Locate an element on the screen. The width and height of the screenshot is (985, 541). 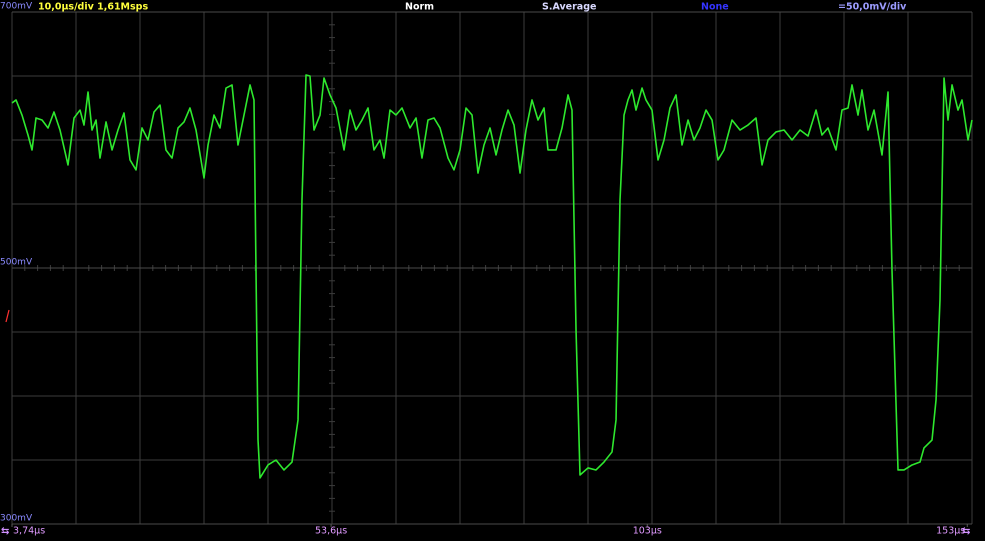
x-tick-label: 53,6µs is located at coordinates (331, 531).